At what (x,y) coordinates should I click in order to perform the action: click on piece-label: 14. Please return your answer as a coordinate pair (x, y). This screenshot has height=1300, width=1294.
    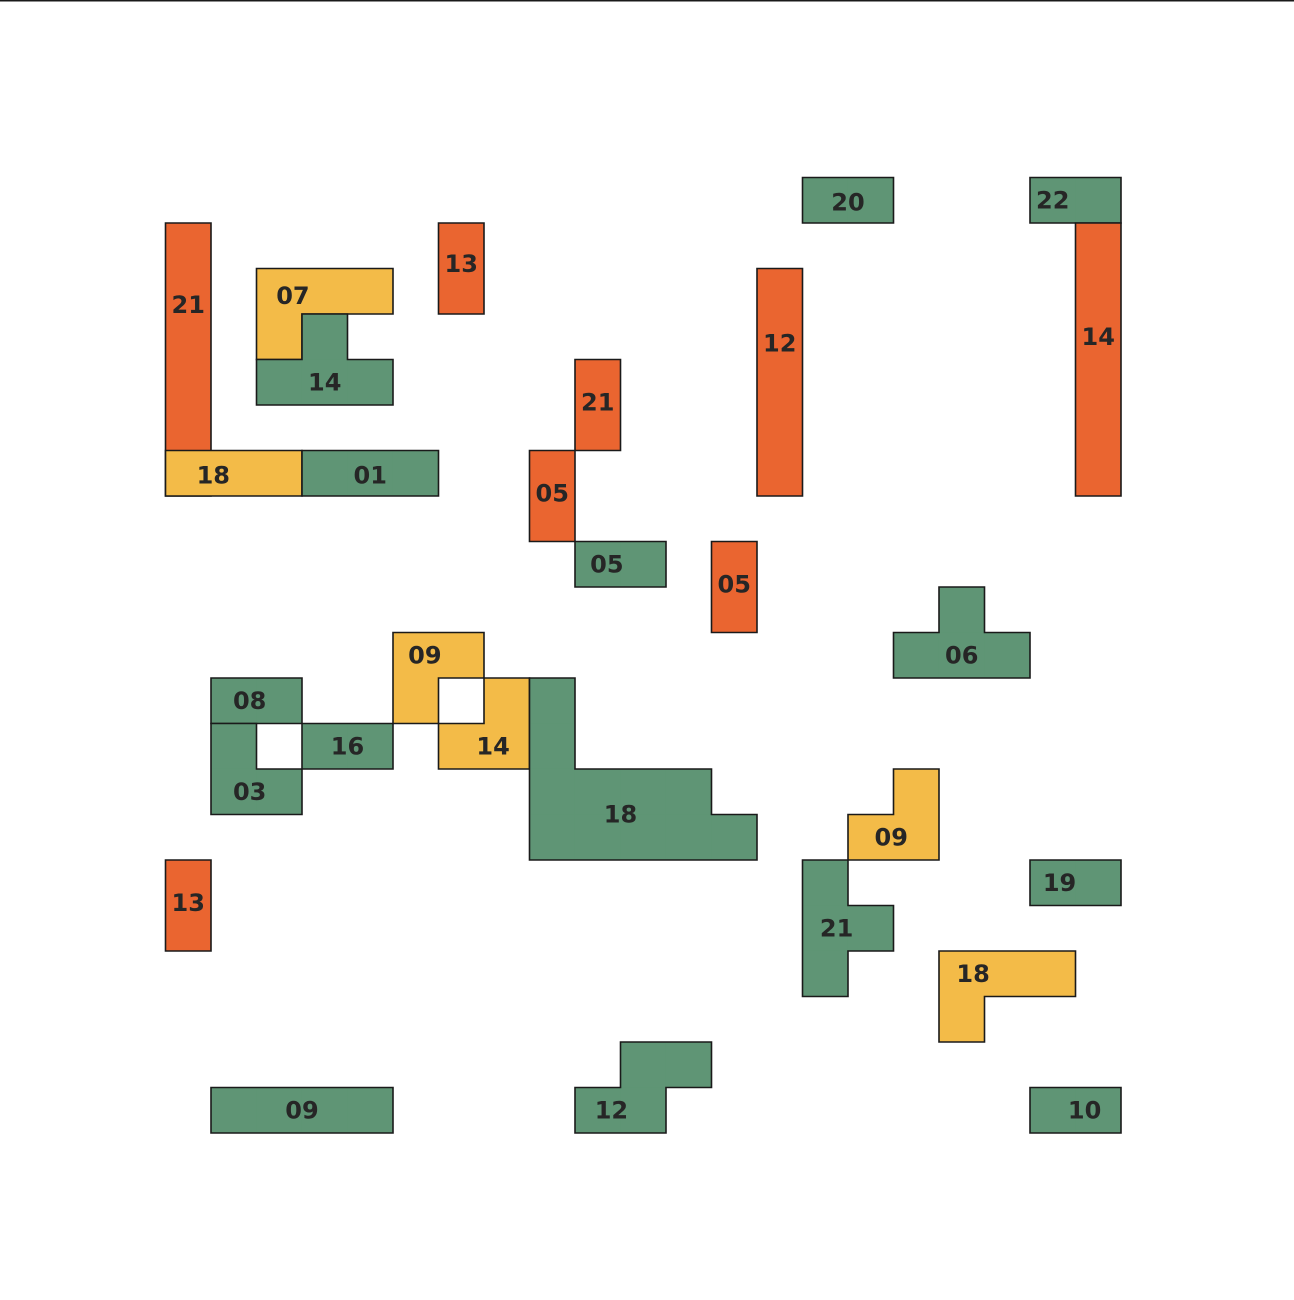
    Looking at the image, I should click on (324, 382).